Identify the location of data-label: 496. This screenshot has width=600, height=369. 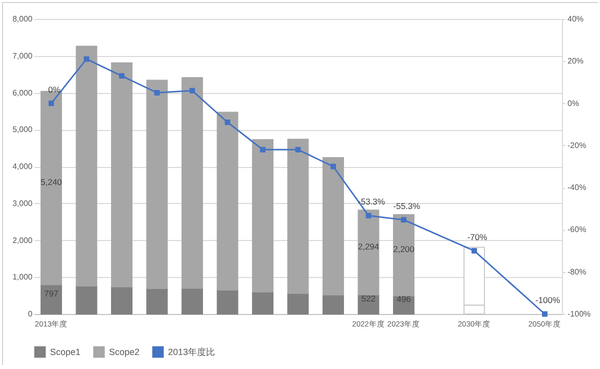
(404, 299).